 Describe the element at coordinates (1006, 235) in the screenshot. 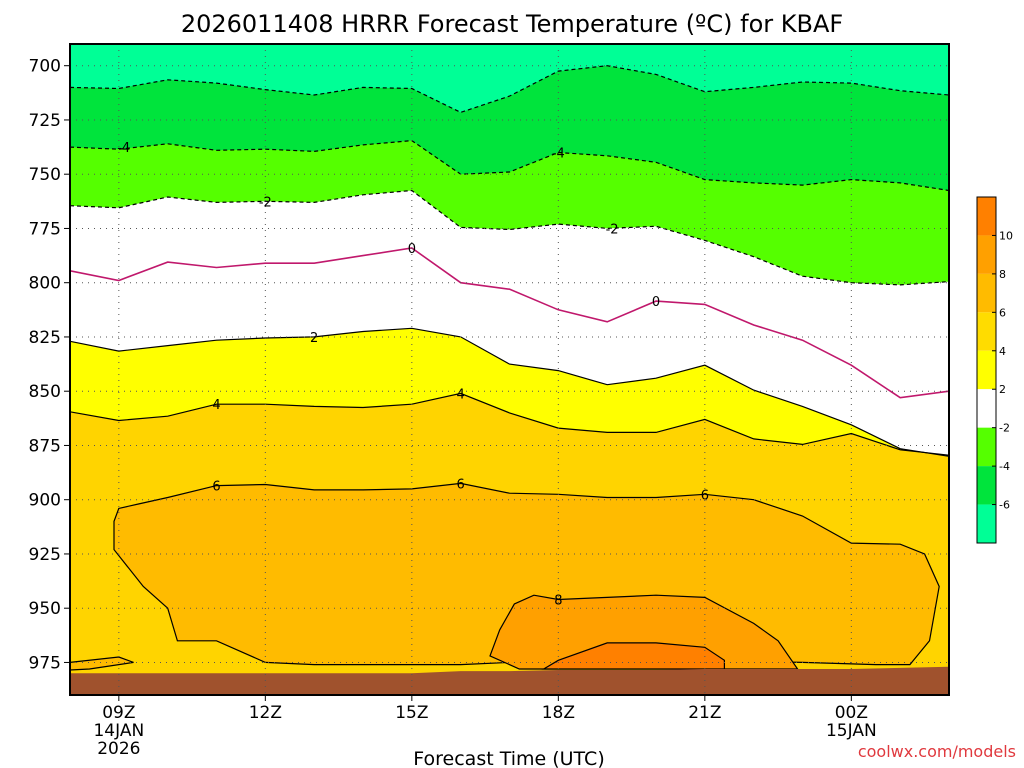

I see `colorbar-tick-label: 10` at that location.